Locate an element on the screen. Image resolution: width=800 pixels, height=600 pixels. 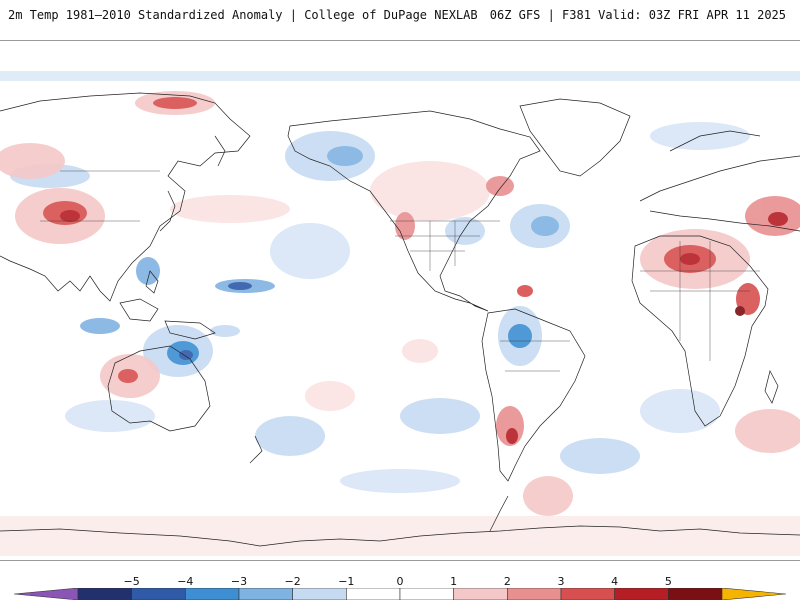
colorbar: −5 −4 −3 −2 −1 0 1 2 3 4 5 is located at coordinates (400, 584).